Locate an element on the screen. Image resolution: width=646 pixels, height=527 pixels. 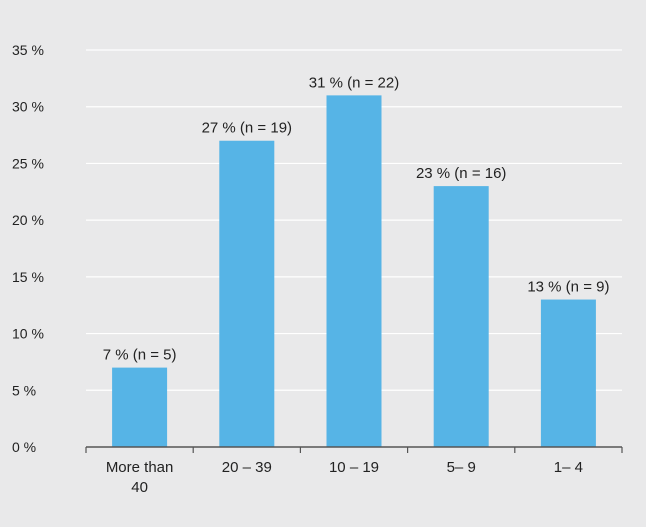
y-tick-label: 20 % is located at coordinates (28, 220).